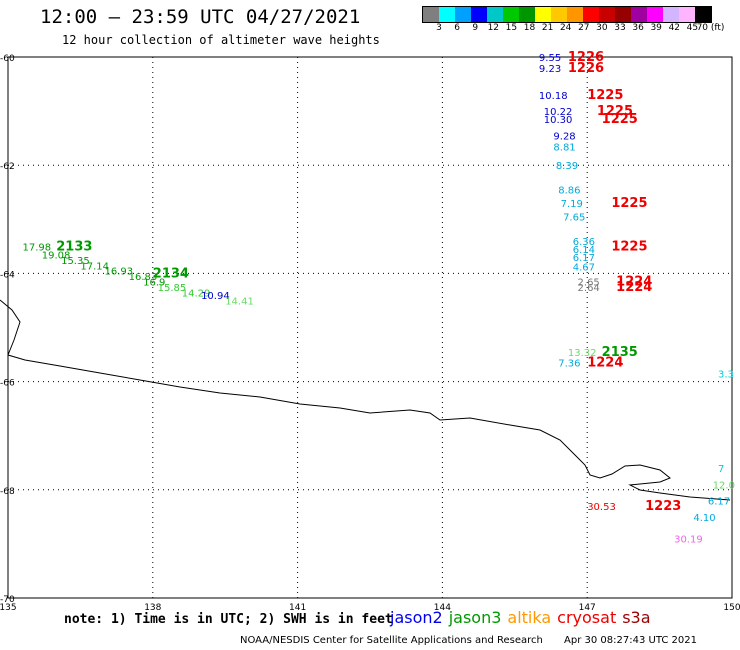 The image size is (740, 650). What do you see at coordinates (584, 267) in the screenshot?
I see `wave-height-label: 4.67` at bounding box center [584, 267].